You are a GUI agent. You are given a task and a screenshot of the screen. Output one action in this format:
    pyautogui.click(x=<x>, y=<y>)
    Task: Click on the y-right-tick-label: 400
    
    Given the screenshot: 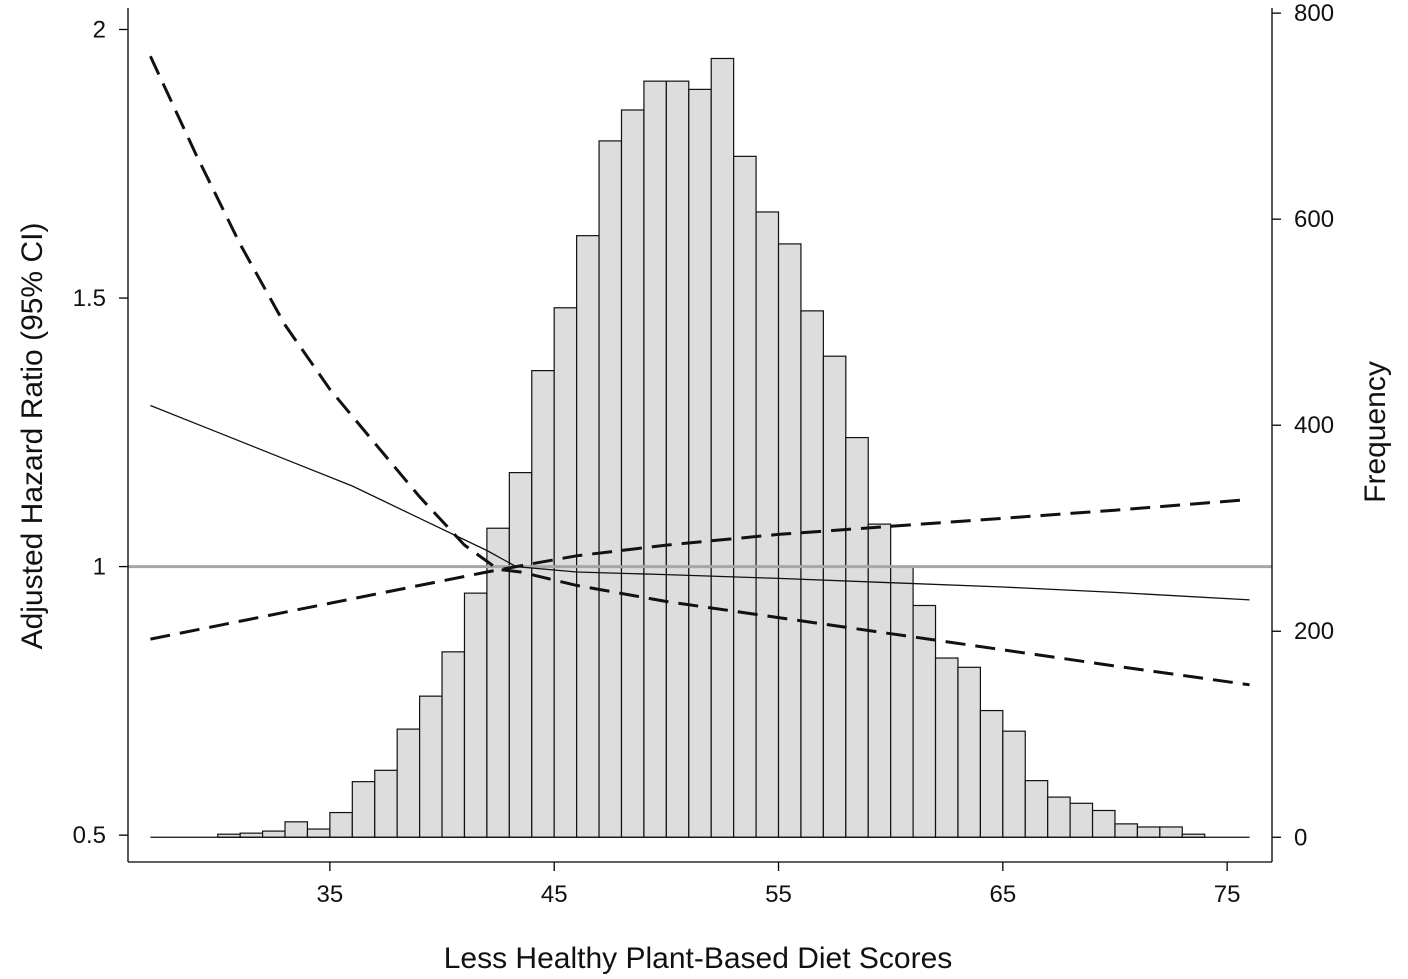 What is the action you would take?
    pyautogui.click(x=1314, y=425)
    